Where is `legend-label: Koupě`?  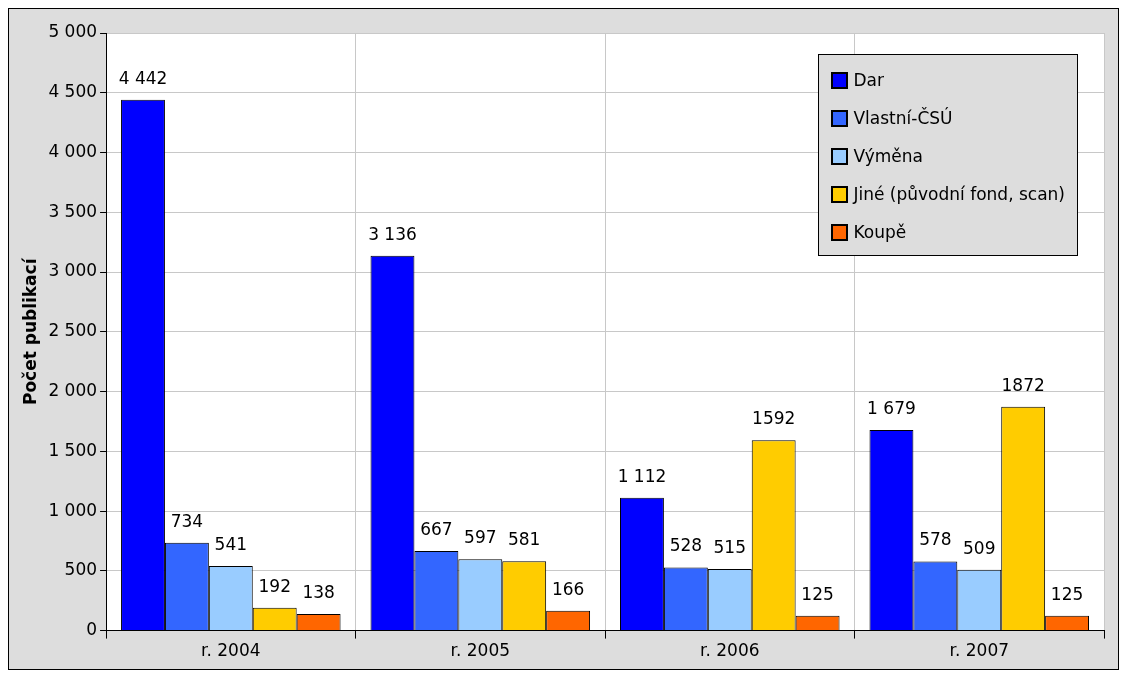 legend-label: Koupě is located at coordinates (880, 232).